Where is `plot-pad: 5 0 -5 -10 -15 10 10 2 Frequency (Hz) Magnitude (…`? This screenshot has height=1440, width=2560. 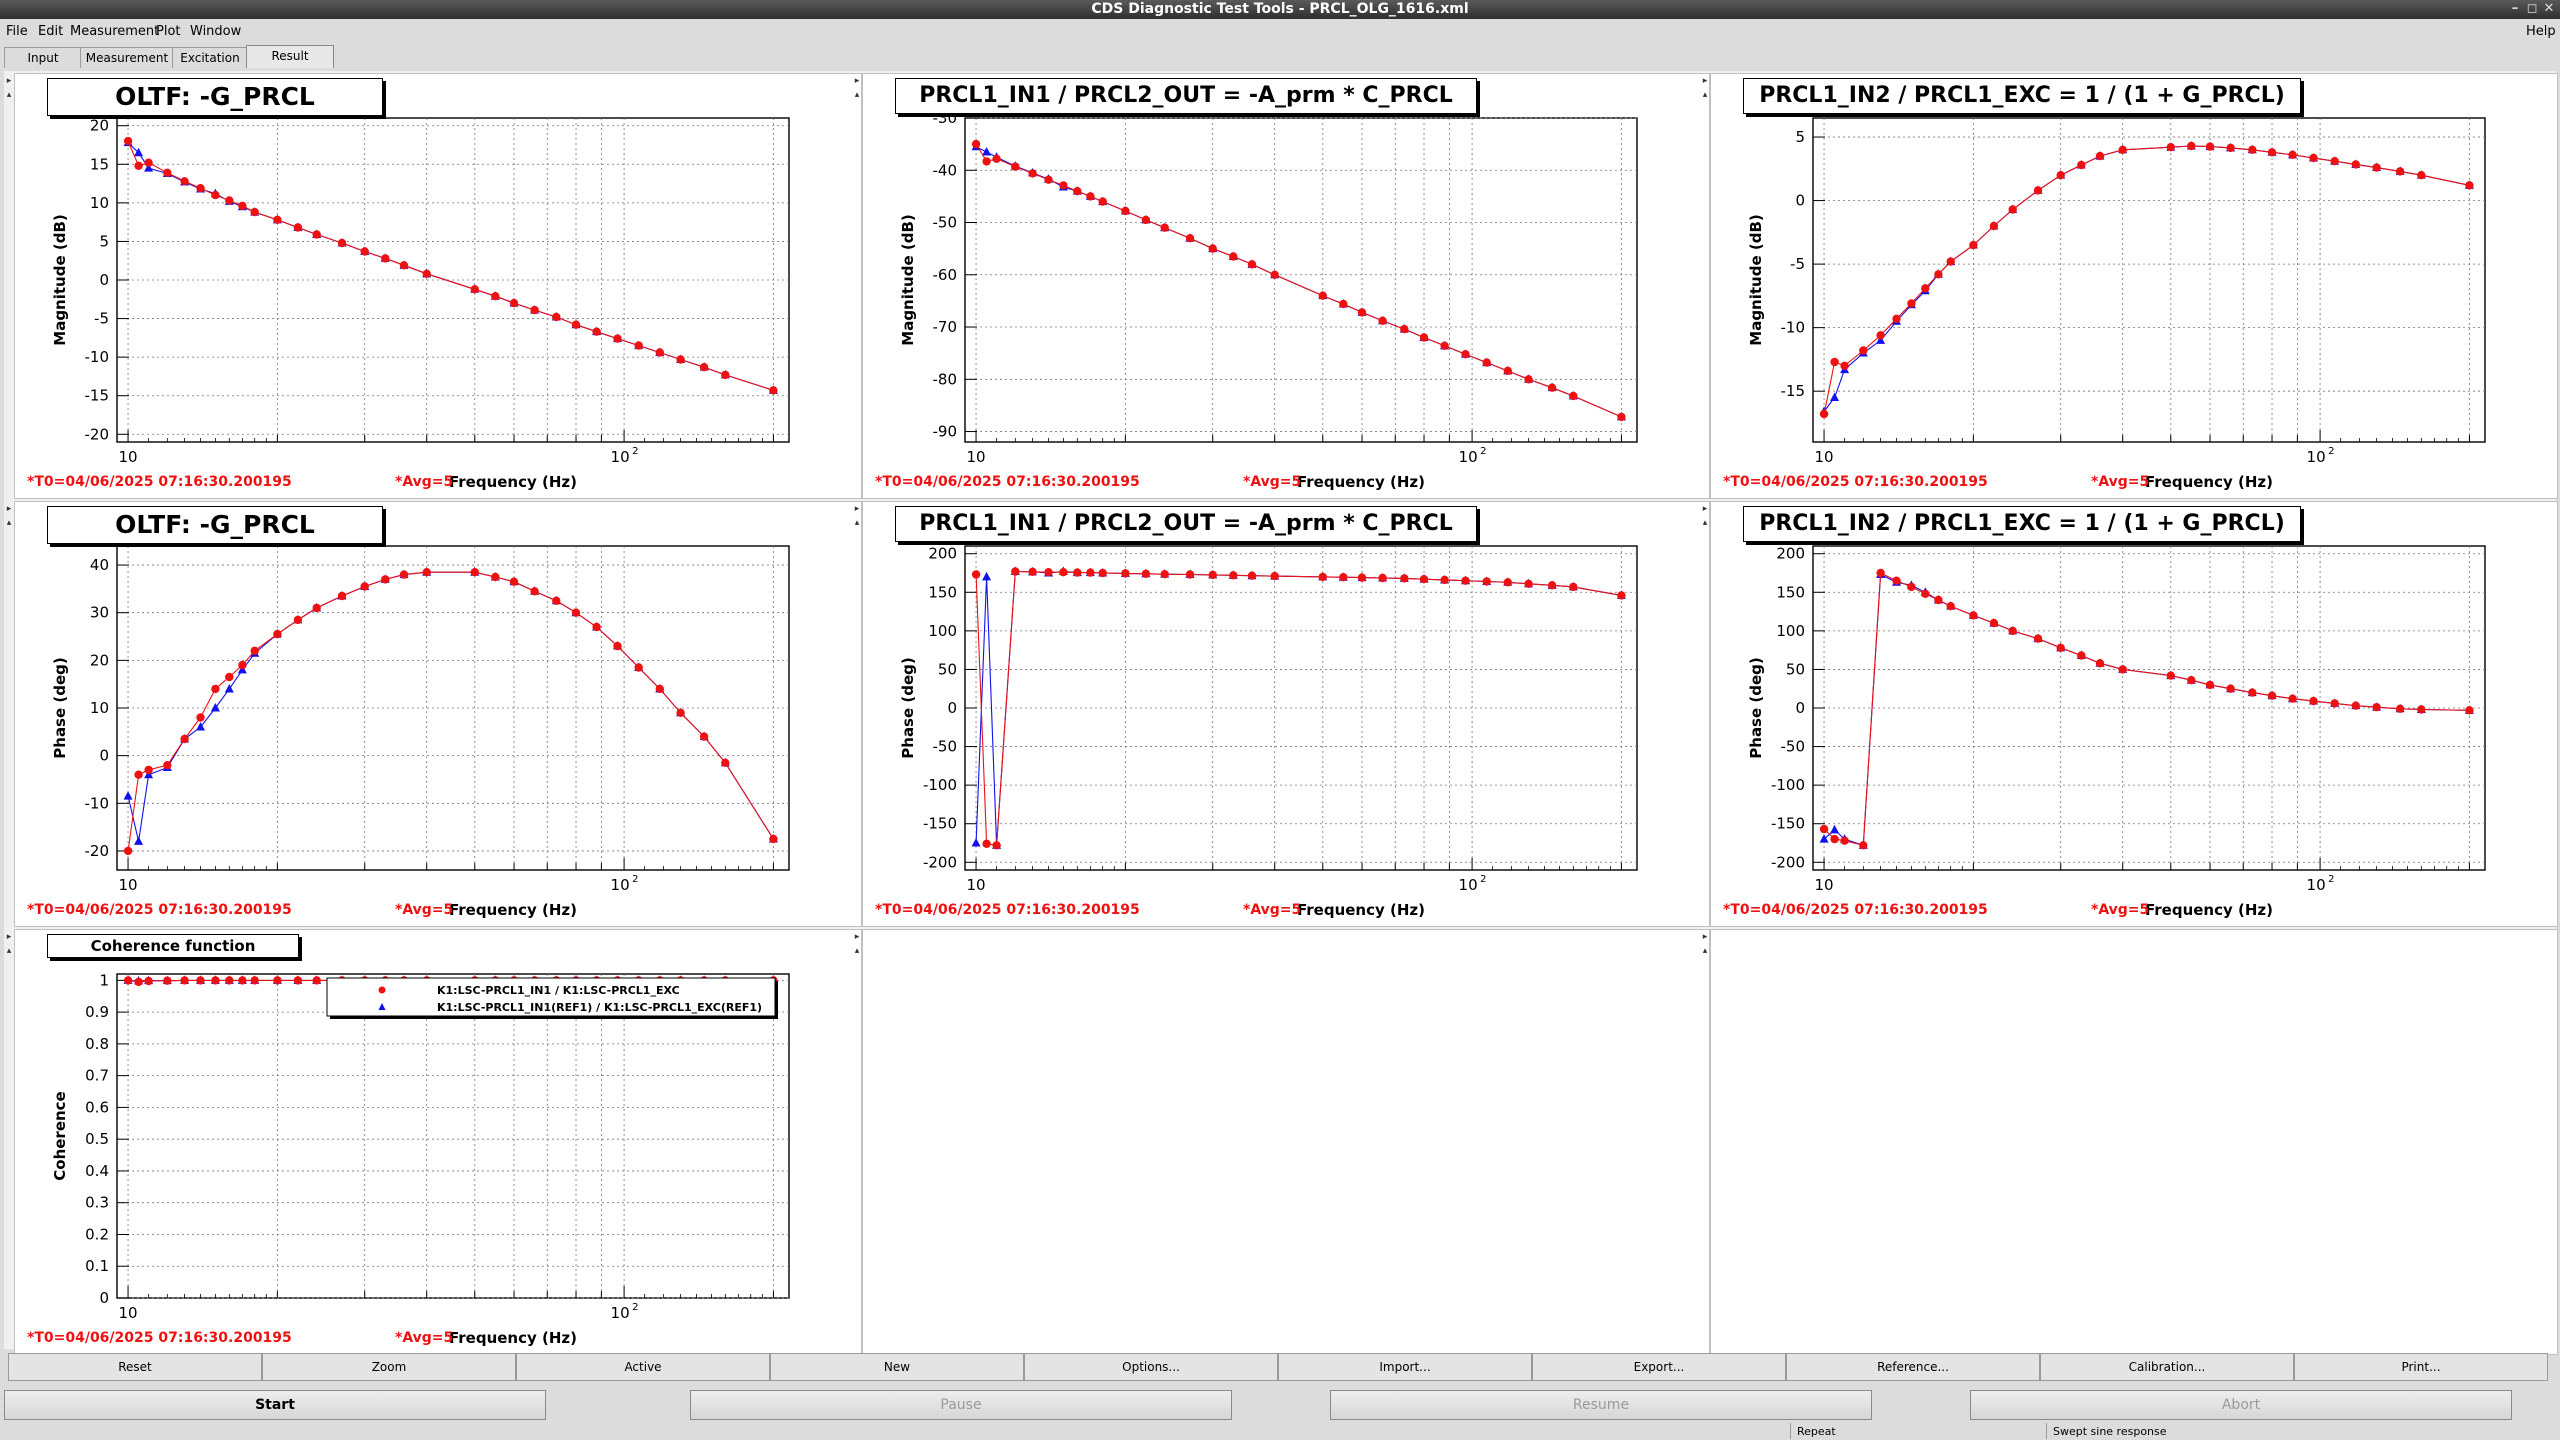
plot-pad: 5 0 -5 -10 -15 10 10 2 Frequency (Hz) Magnitude (… is located at coordinates (2134, 286).